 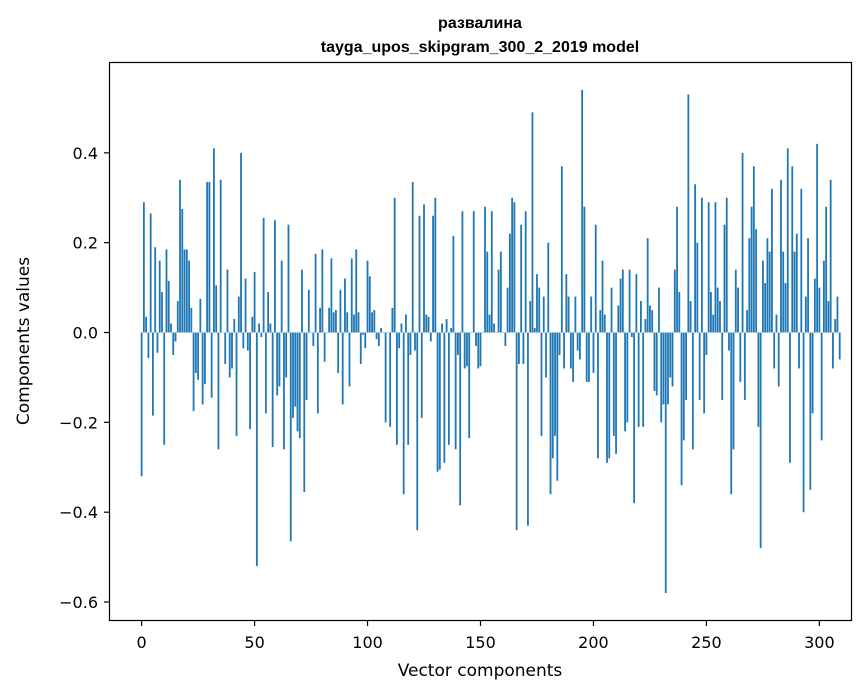 What do you see at coordinates (593, 642) in the screenshot?
I see `x-tick-label: 200` at bounding box center [593, 642].